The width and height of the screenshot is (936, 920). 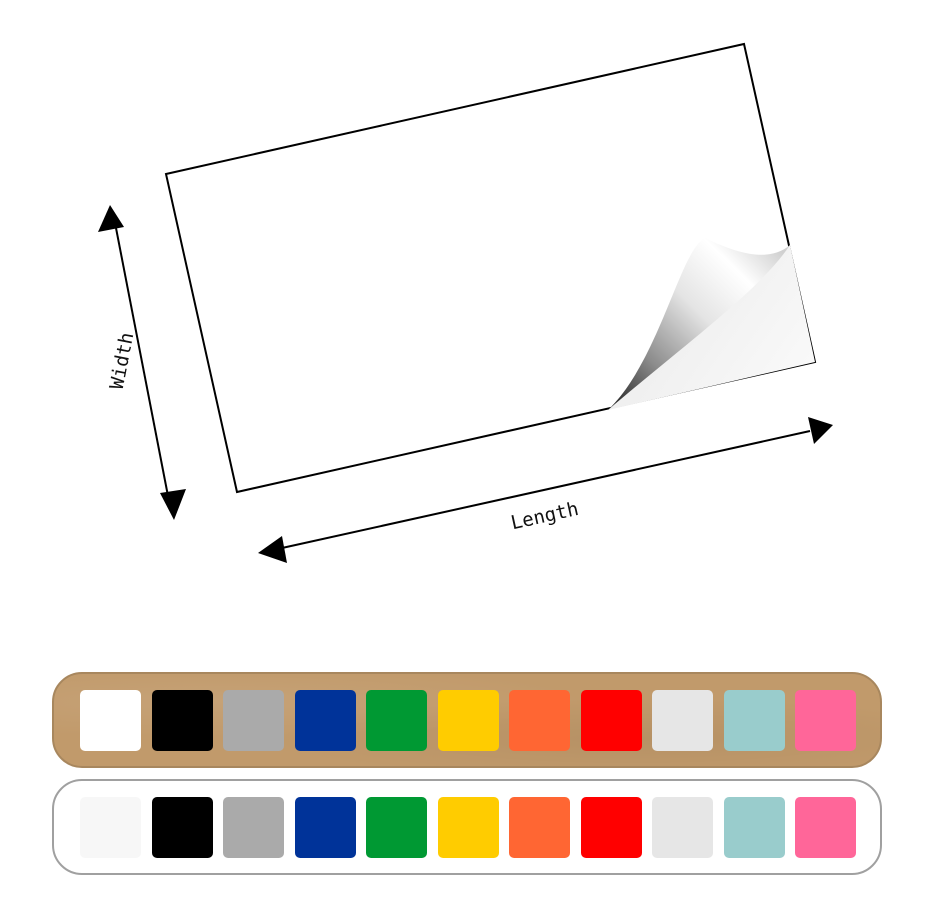 I want to click on peeled-corner-backing, so click(x=711, y=327).